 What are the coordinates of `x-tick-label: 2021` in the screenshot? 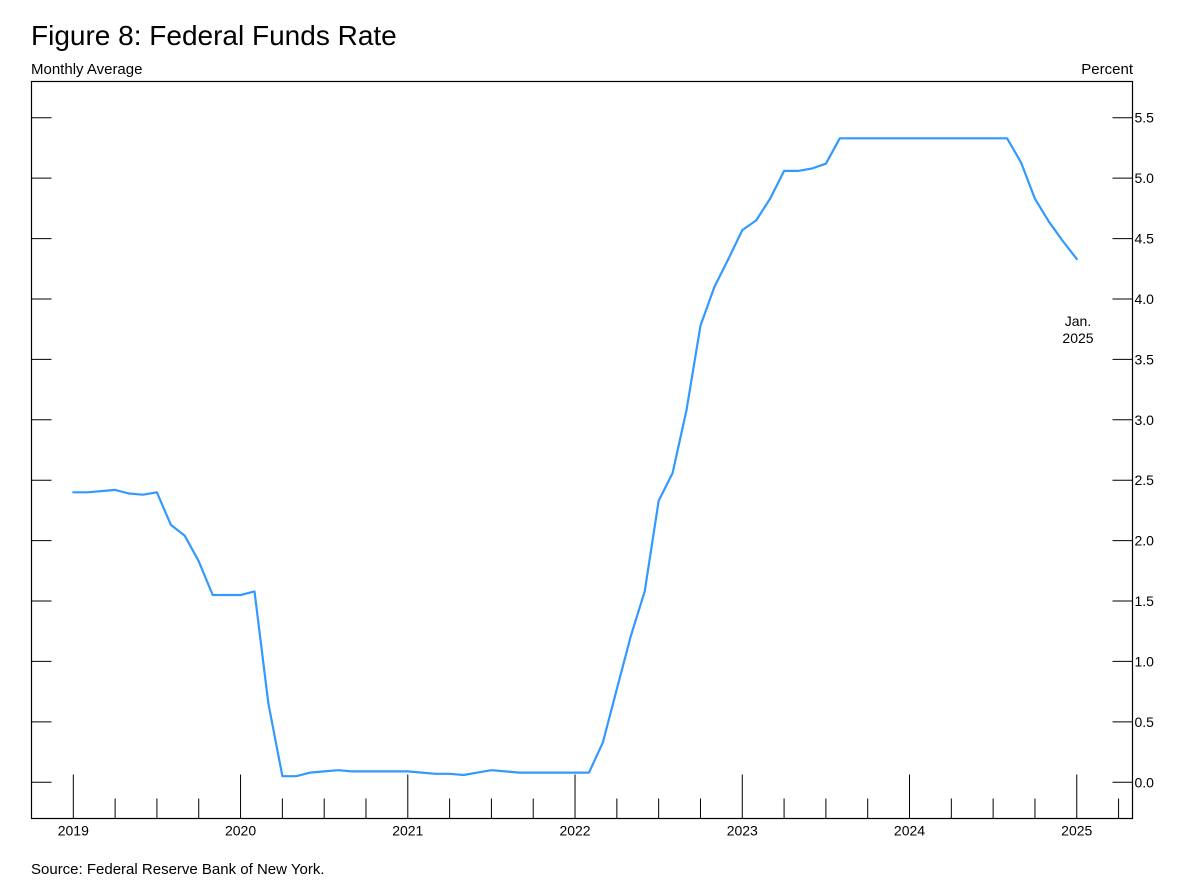 It's located at (407, 831).